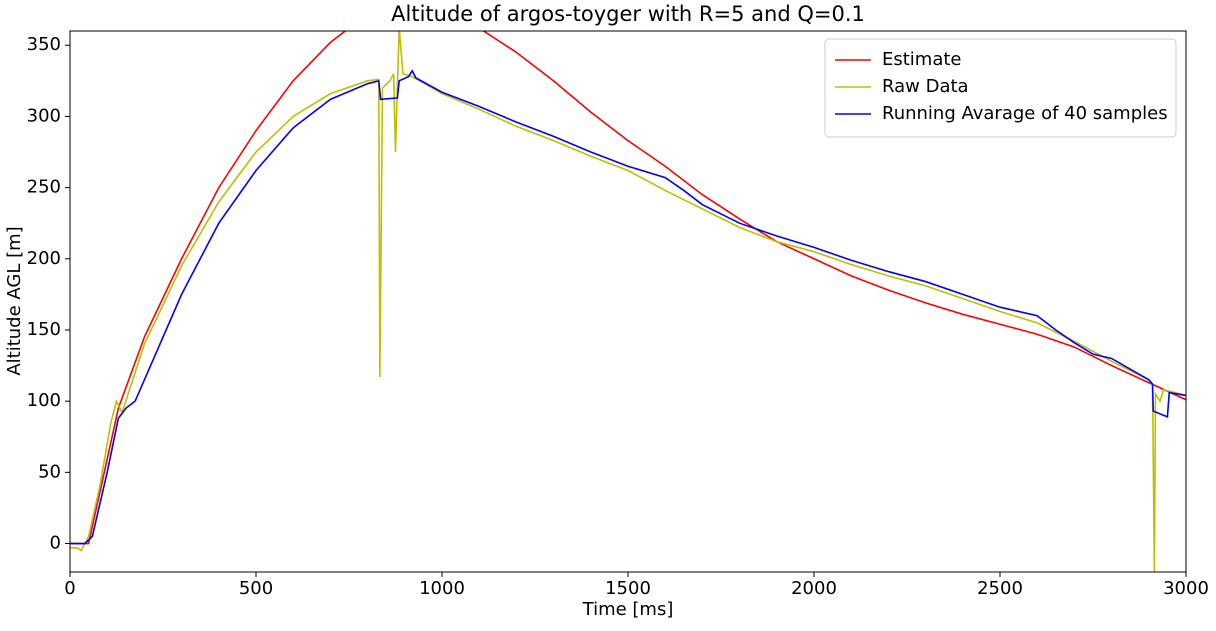 This screenshot has height=631, width=1216. Describe the element at coordinates (44, 187) in the screenshot. I see `y-tick-label: 250` at that location.